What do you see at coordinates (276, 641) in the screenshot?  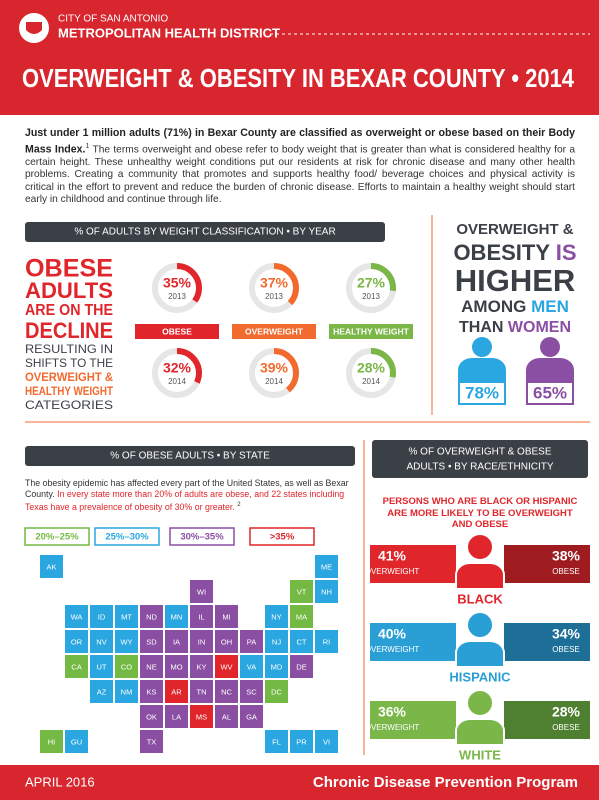 I see `state-label: NJ` at bounding box center [276, 641].